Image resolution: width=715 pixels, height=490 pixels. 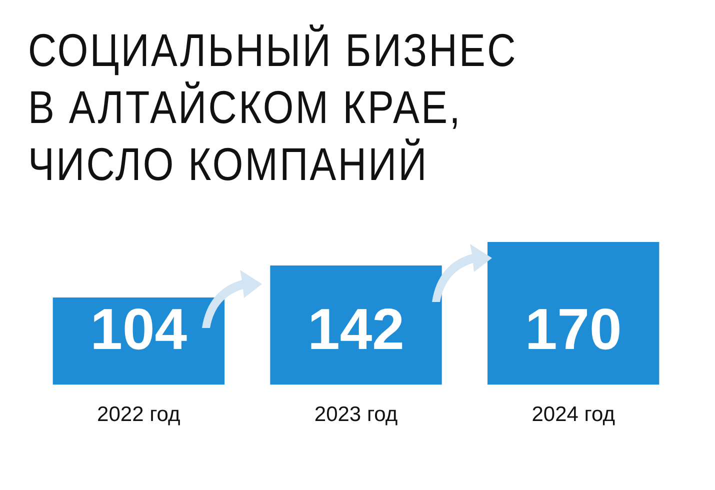 I want to click on data-label: 142, so click(x=356, y=329).